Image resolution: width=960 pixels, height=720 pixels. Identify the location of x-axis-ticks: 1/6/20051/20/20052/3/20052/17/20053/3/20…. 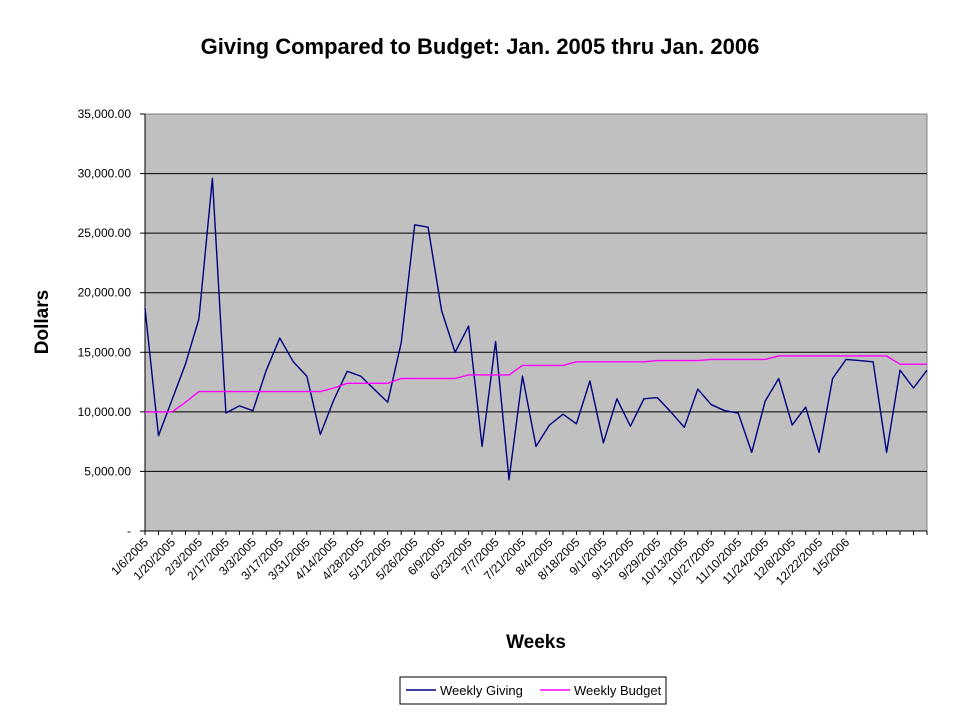
(518, 559).